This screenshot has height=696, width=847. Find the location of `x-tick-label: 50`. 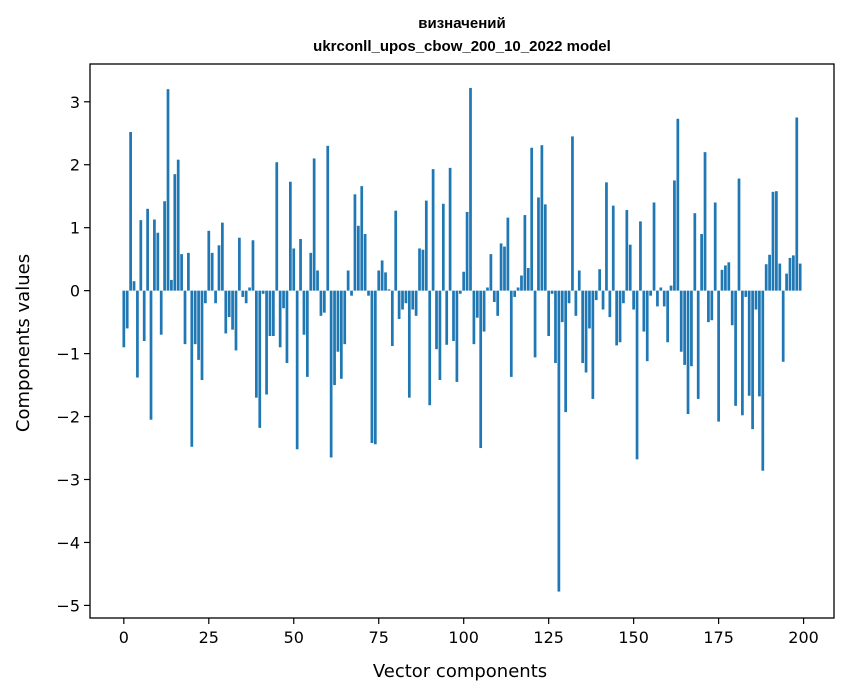

x-tick-label: 50 is located at coordinates (294, 637).